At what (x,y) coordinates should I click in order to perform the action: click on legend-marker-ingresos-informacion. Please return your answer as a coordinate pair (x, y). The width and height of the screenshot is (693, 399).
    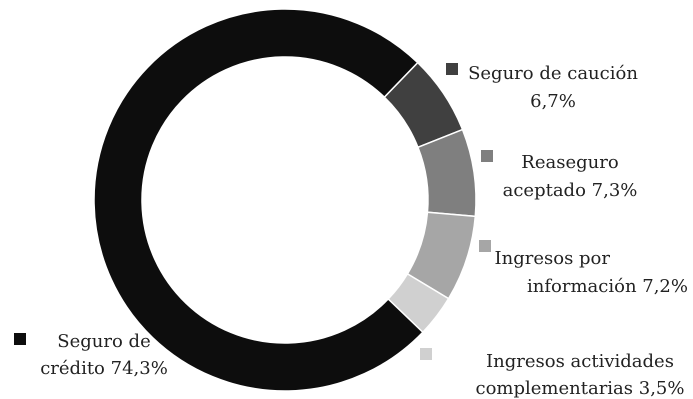
    Looking at the image, I should click on (485, 246).